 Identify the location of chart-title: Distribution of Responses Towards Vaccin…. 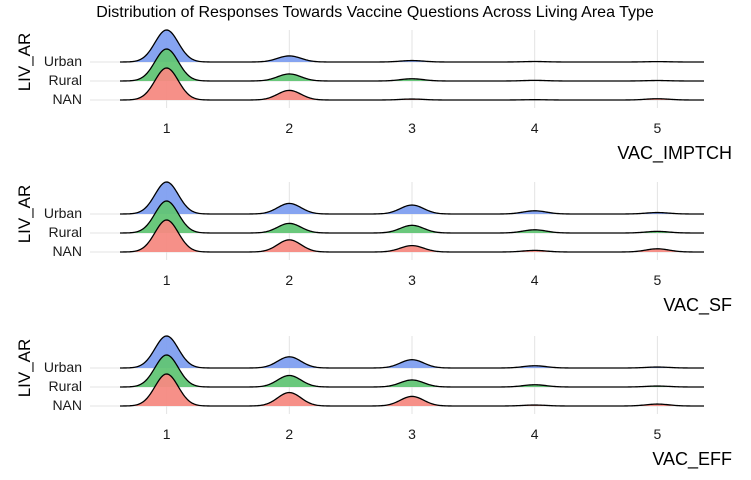
(375, 12).